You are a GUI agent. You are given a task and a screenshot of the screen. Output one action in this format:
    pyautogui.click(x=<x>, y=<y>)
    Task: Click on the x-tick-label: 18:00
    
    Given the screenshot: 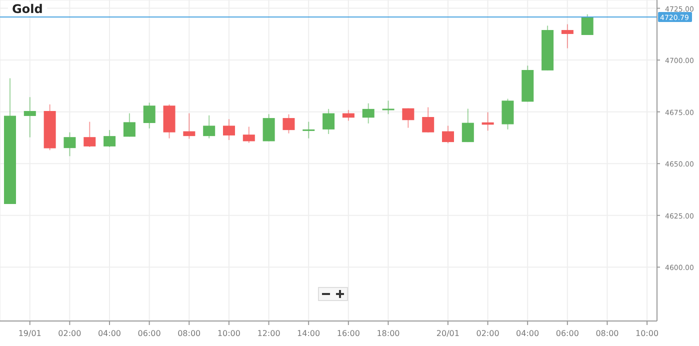 What is the action you would take?
    pyautogui.click(x=388, y=333)
    